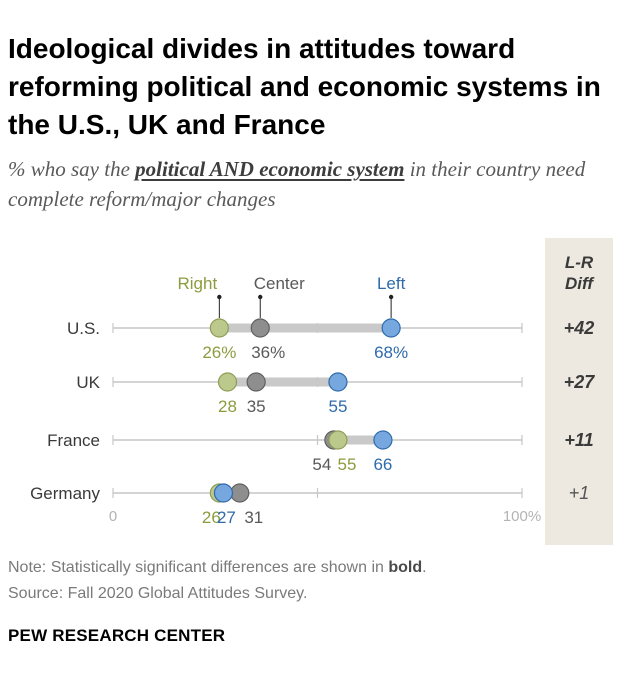 This screenshot has width=620, height=682. Describe the element at coordinates (391, 352) in the screenshot. I see `value-label-left: 68%` at that location.